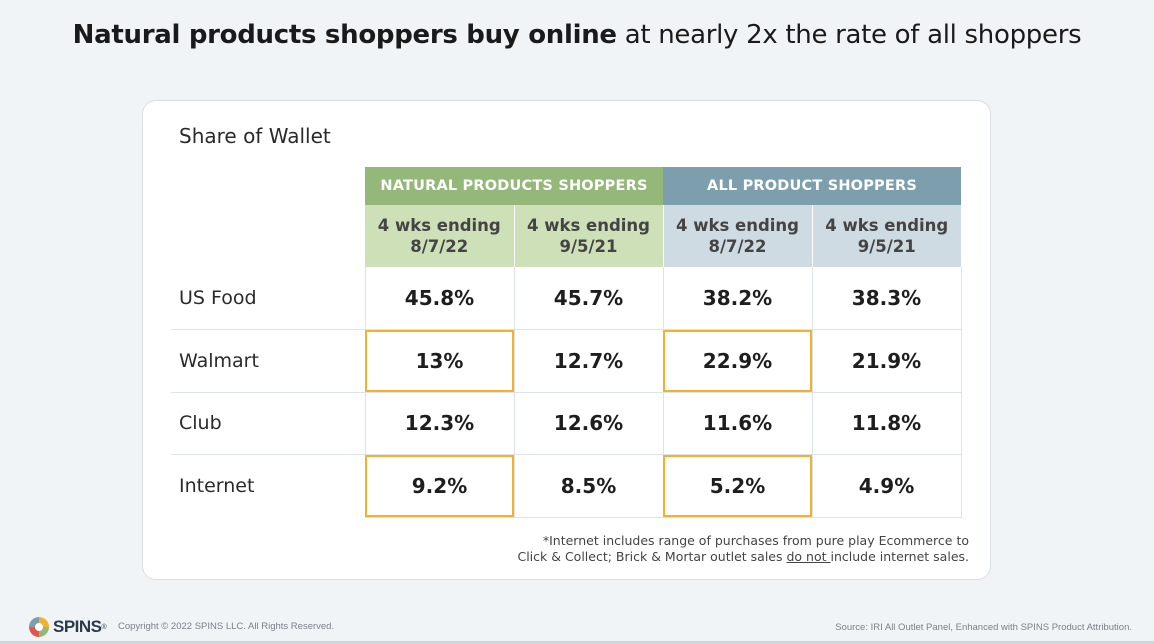 This screenshot has width=1154, height=644. I want to click on group-header-natural: NATURAL PRODUCTS SHOPPERS, so click(514, 186).